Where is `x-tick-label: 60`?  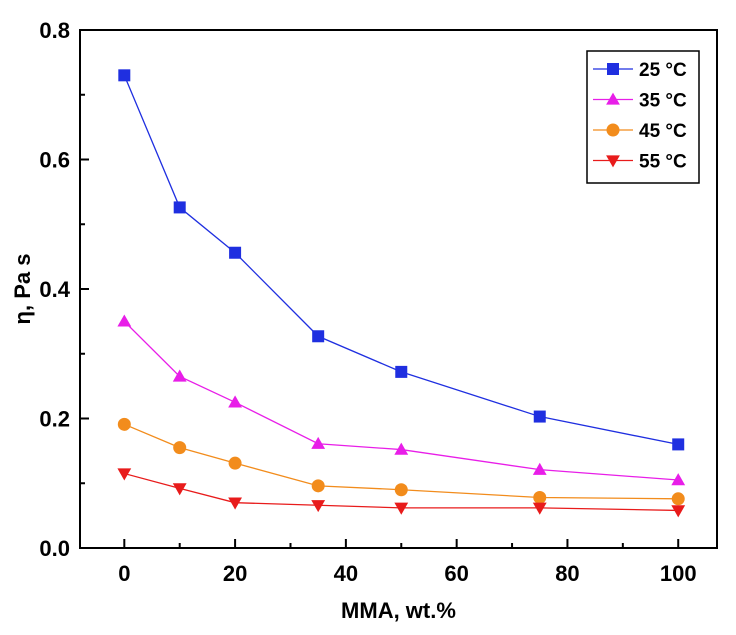 x-tick-label: 60 is located at coordinates (456, 573).